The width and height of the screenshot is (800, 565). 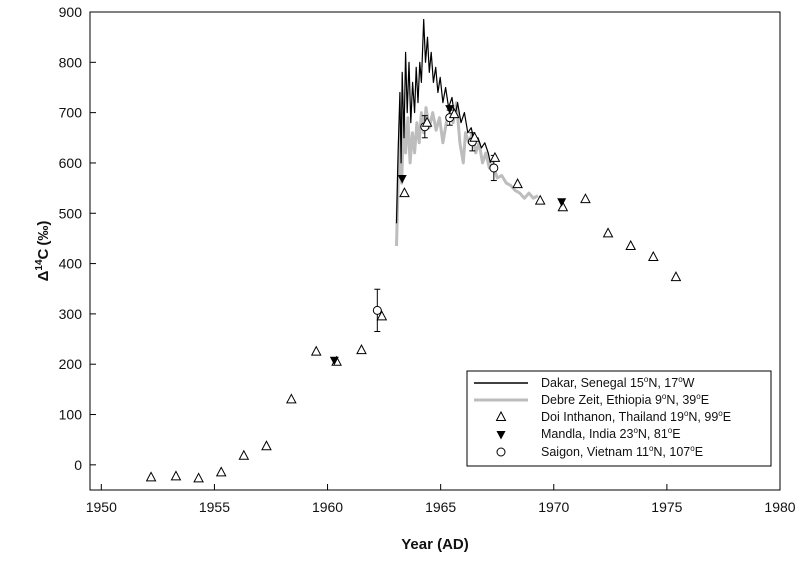 I want to click on x-axis-title: Year (AD), so click(x=435, y=544).